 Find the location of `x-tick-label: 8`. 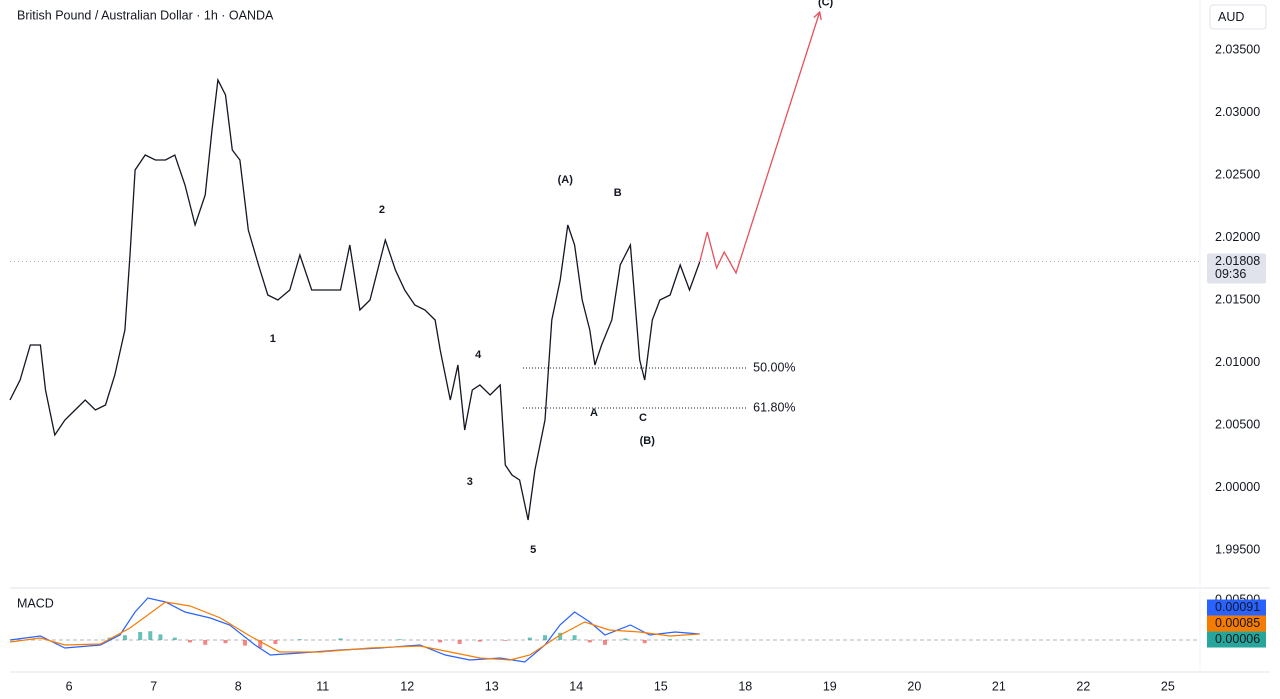

x-tick-label: 8 is located at coordinates (238, 686).